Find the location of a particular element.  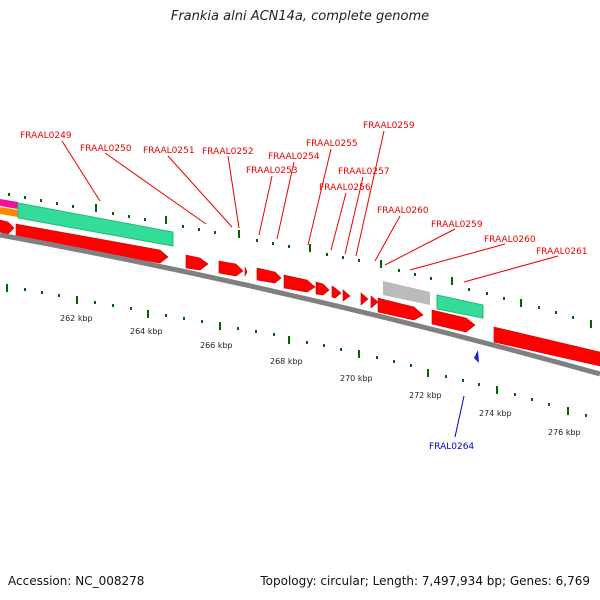

gene-label-fraal0257: FRAAL0257 is located at coordinates (364, 172).